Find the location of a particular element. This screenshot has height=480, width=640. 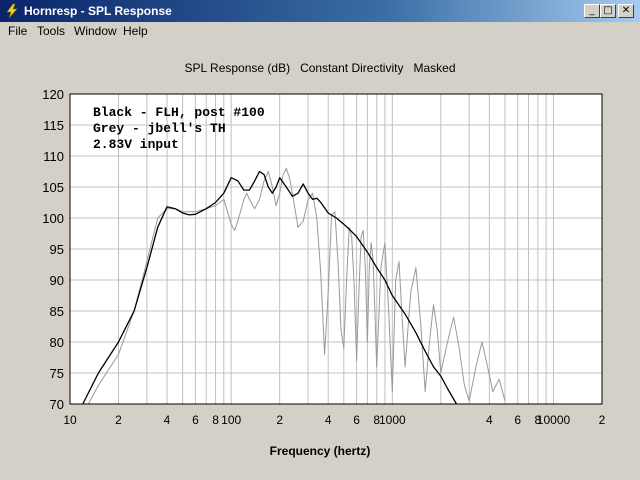

menu-help: Help is located at coordinates (135, 31).